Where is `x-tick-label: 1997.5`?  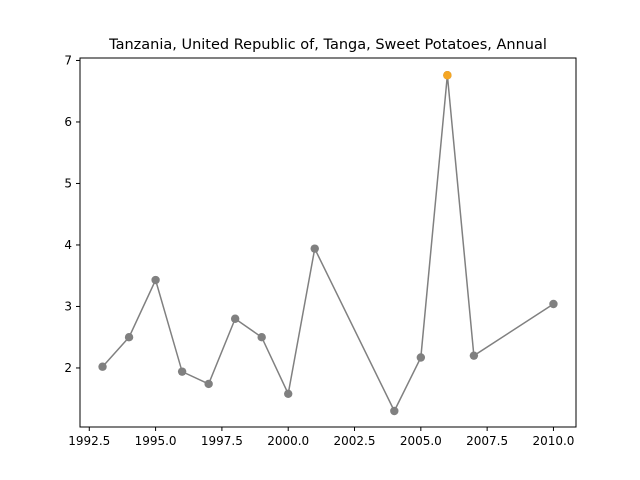 x-tick-label: 1997.5 is located at coordinates (222, 441).